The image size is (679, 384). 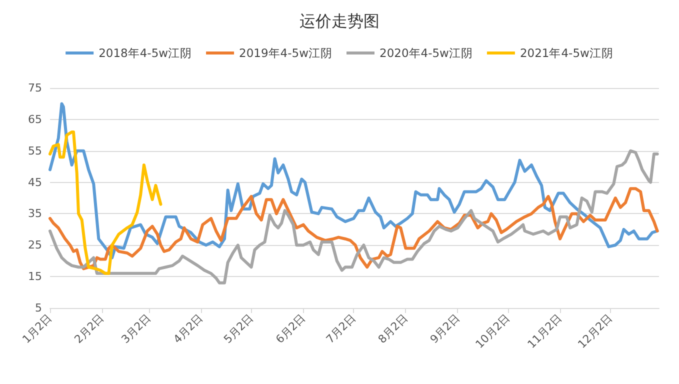 I want to click on legend-label: 2021年4-5w江阴, so click(x=567, y=53).